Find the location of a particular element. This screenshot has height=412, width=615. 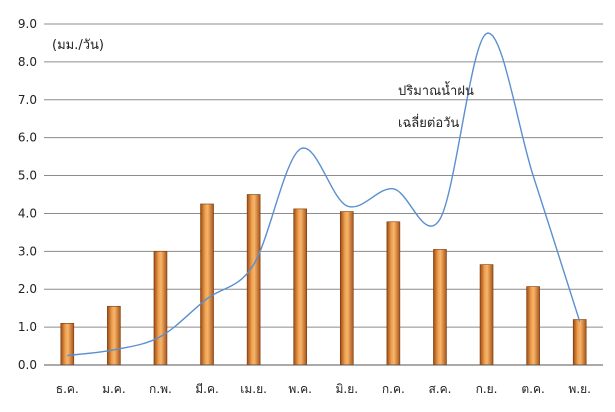

x-tick-label: ต.ค. is located at coordinates (532, 389).